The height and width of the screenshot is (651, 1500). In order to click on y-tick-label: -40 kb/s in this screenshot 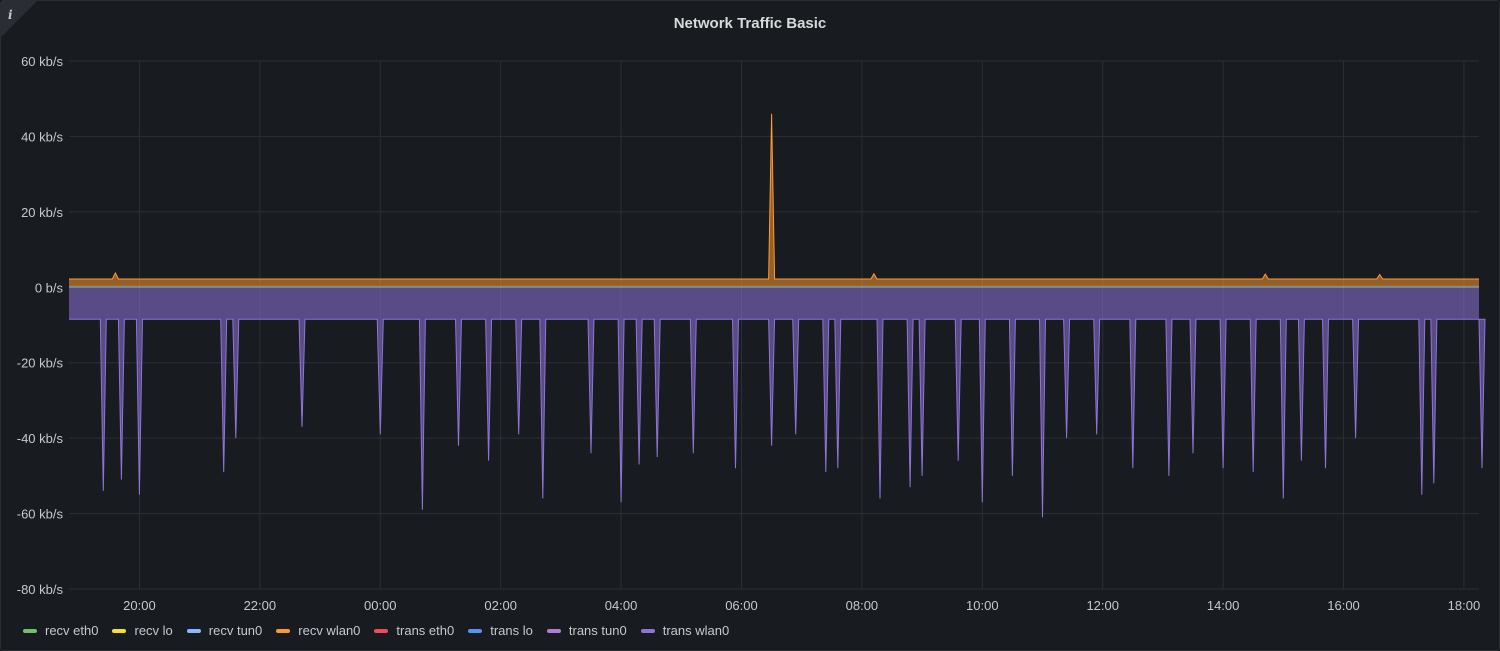, I will do `click(40, 438)`.